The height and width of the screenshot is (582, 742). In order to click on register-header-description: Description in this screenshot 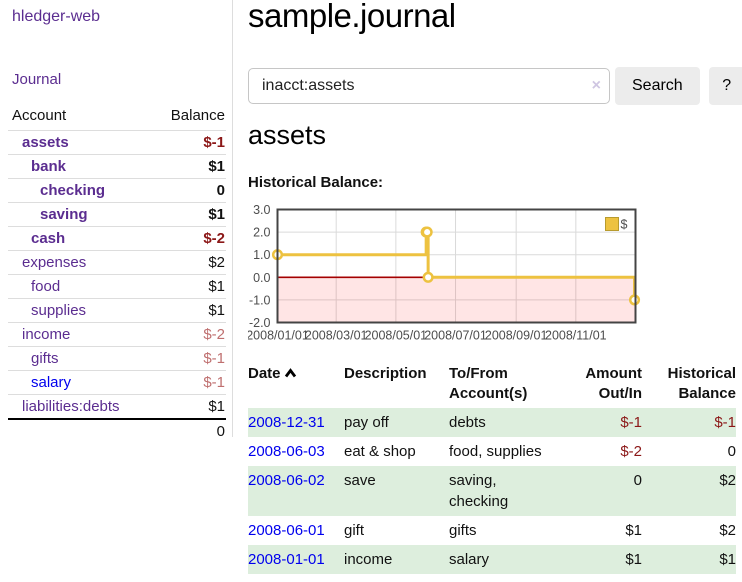, I will do `click(385, 373)`.